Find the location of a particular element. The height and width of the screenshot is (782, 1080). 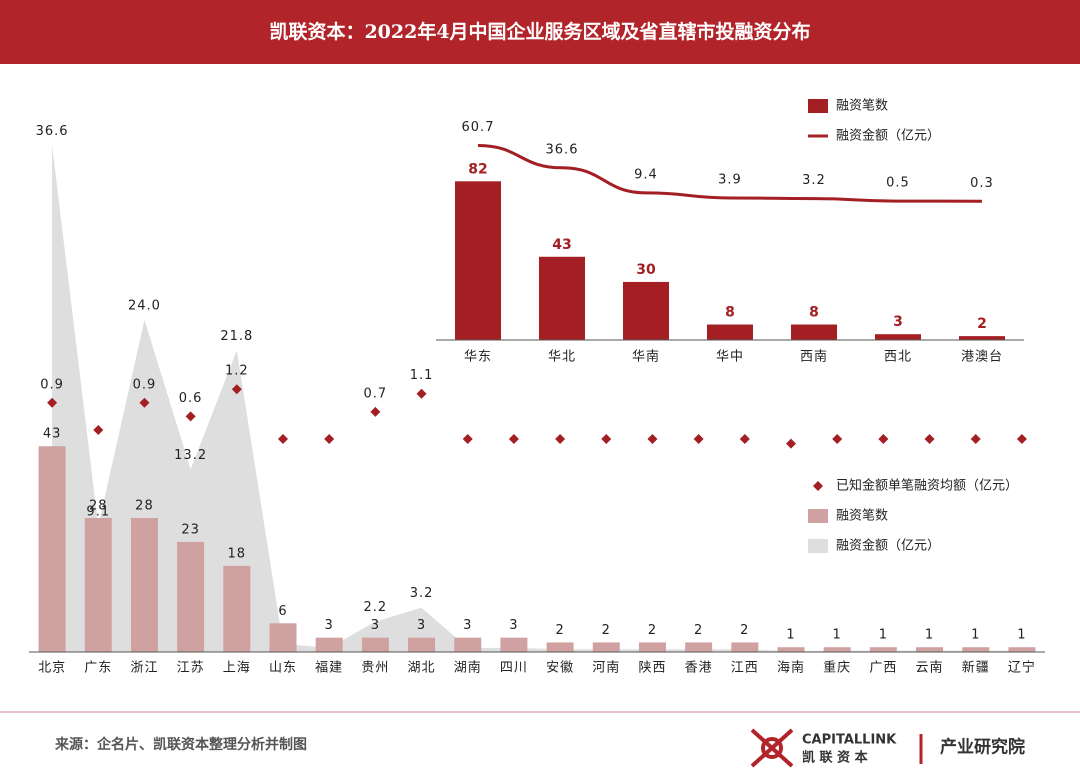

x-tick-label: 重庆 is located at coordinates (837, 668).